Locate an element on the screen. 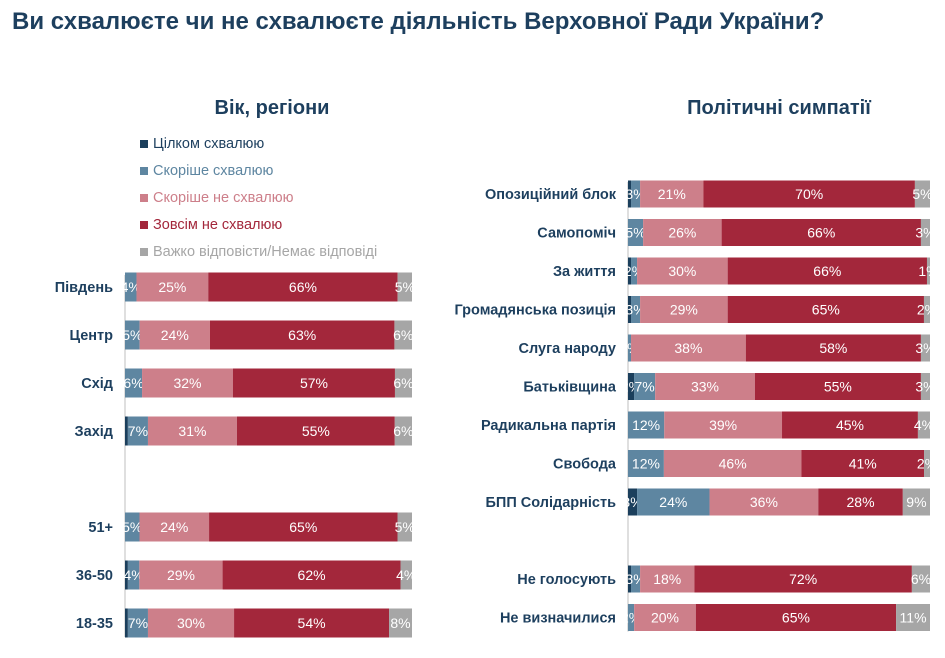  left-category-label: 18-35 is located at coordinates (94, 624).